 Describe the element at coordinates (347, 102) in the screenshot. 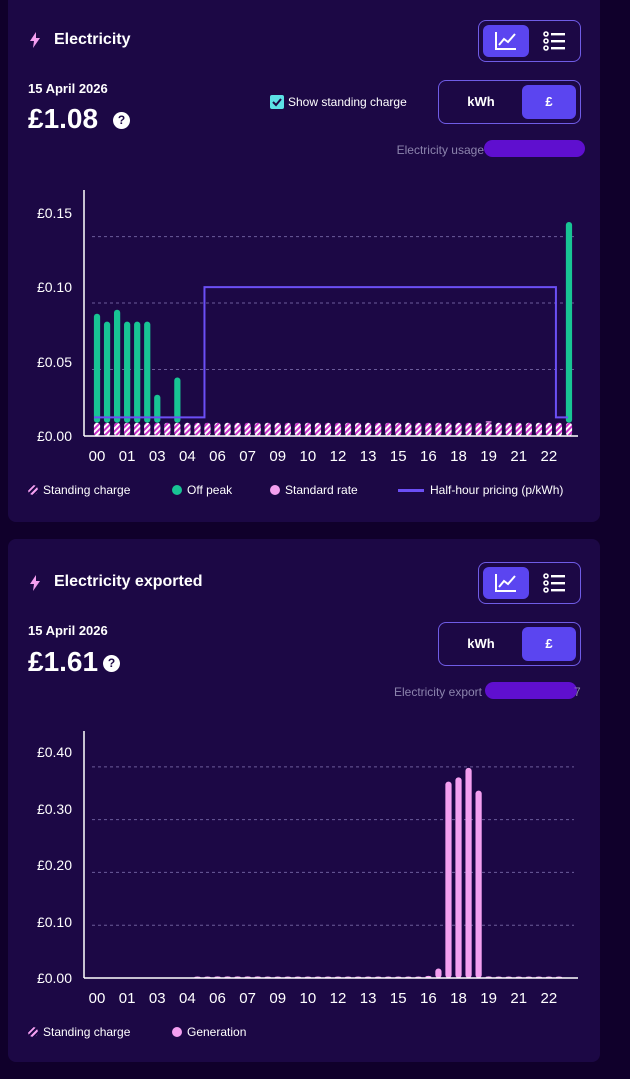

I see `standing-charge-label: Show standing charge` at that location.